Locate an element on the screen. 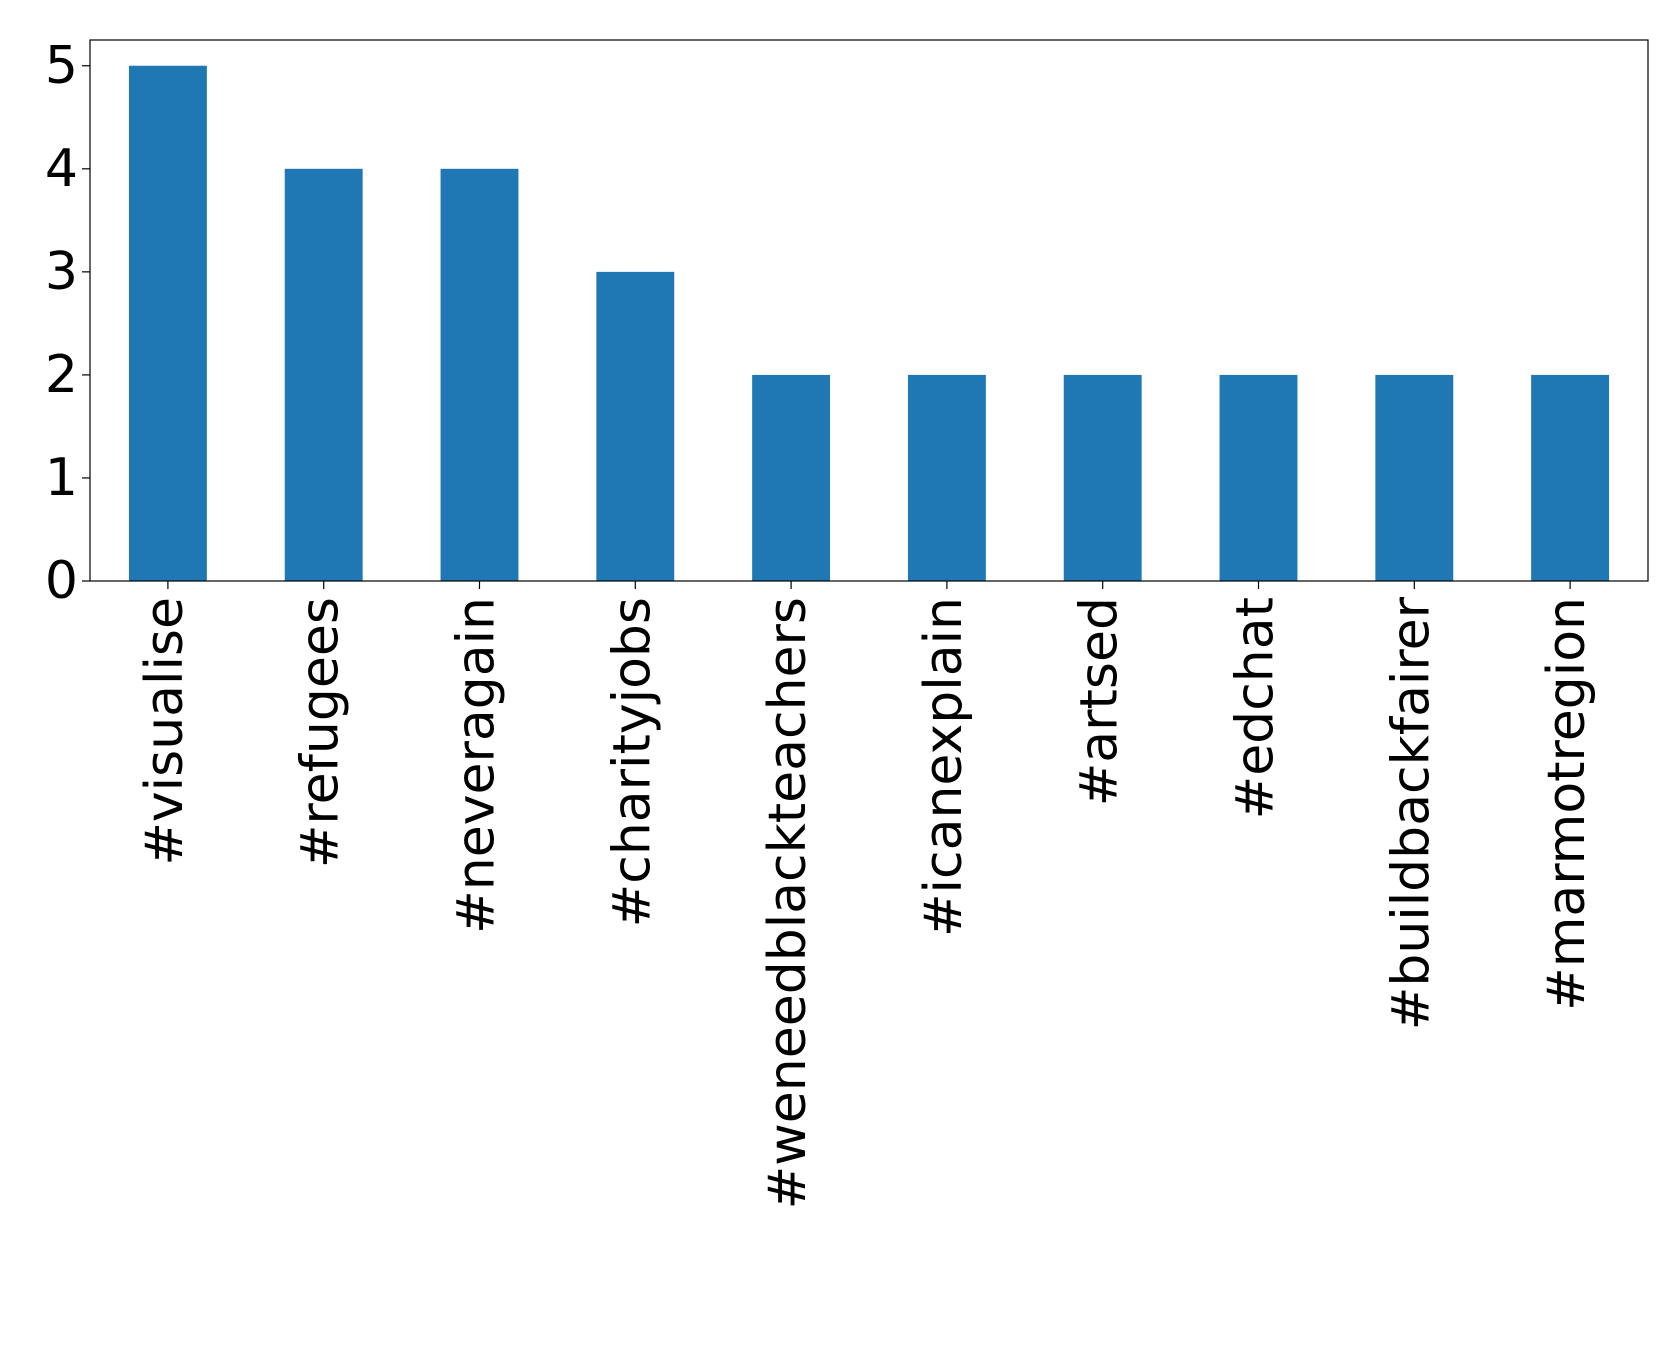 Image resolution: width=1679 pixels, height=1364 pixels. y-tick-label: 4 is located at coordinates (61, 169).